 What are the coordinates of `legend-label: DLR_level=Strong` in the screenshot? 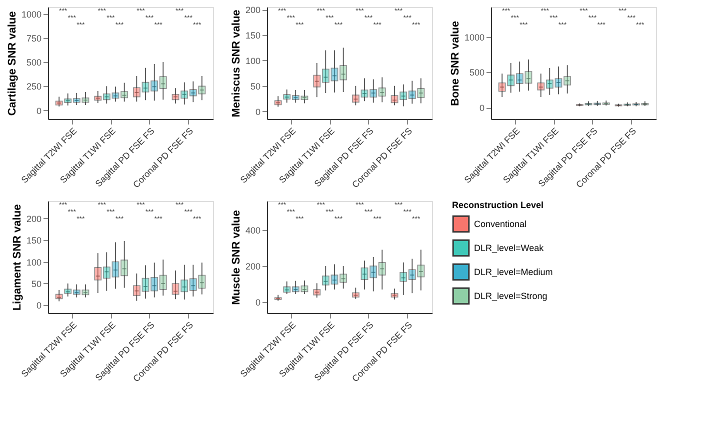 It's located at (511, 296).